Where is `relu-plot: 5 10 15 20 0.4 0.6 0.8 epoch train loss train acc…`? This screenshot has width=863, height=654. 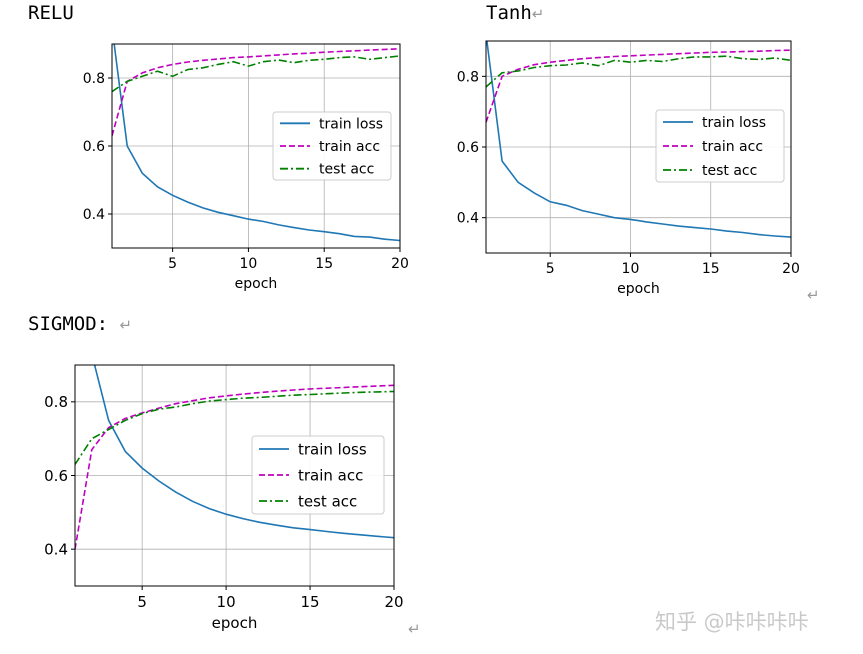
relu-plot: 5 10 15 20 0.4 0.6 0.8 epoch train loss train acc… is located at coordinates (246, 167).